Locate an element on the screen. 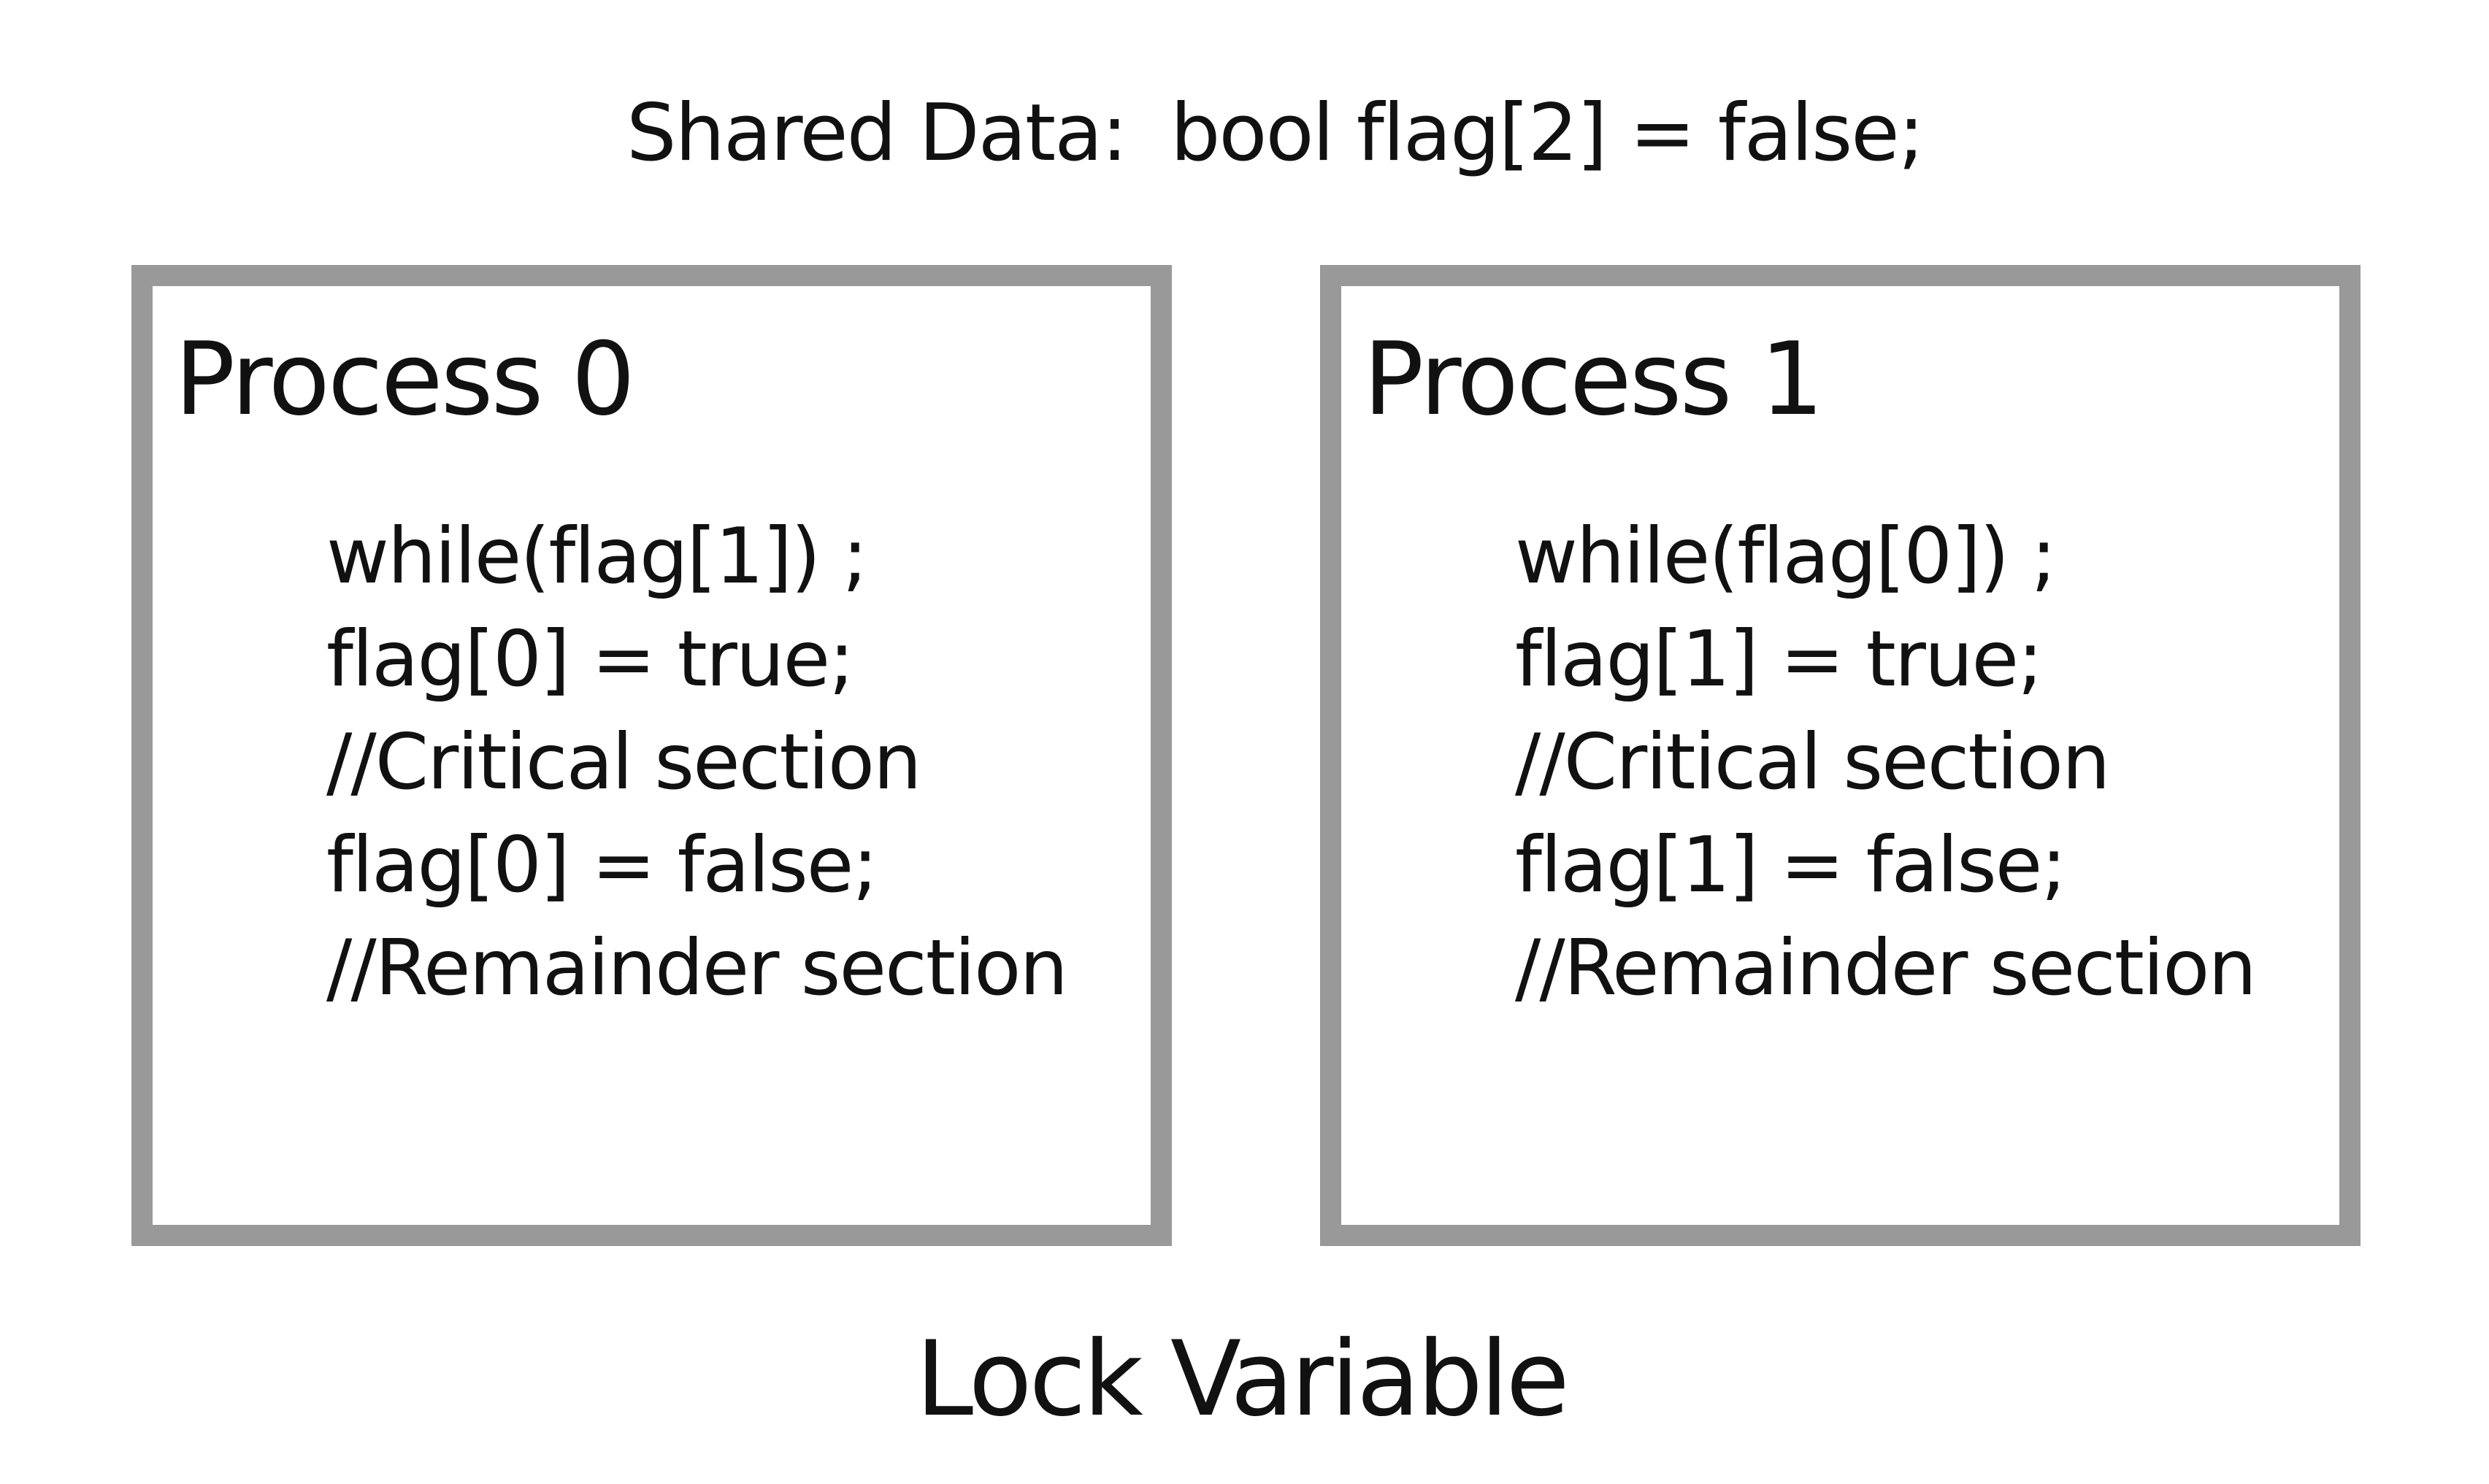 This screenshot has height=1484, width=2489. process-1-code-line: //Critical section is located at coordinates (1813, 762).